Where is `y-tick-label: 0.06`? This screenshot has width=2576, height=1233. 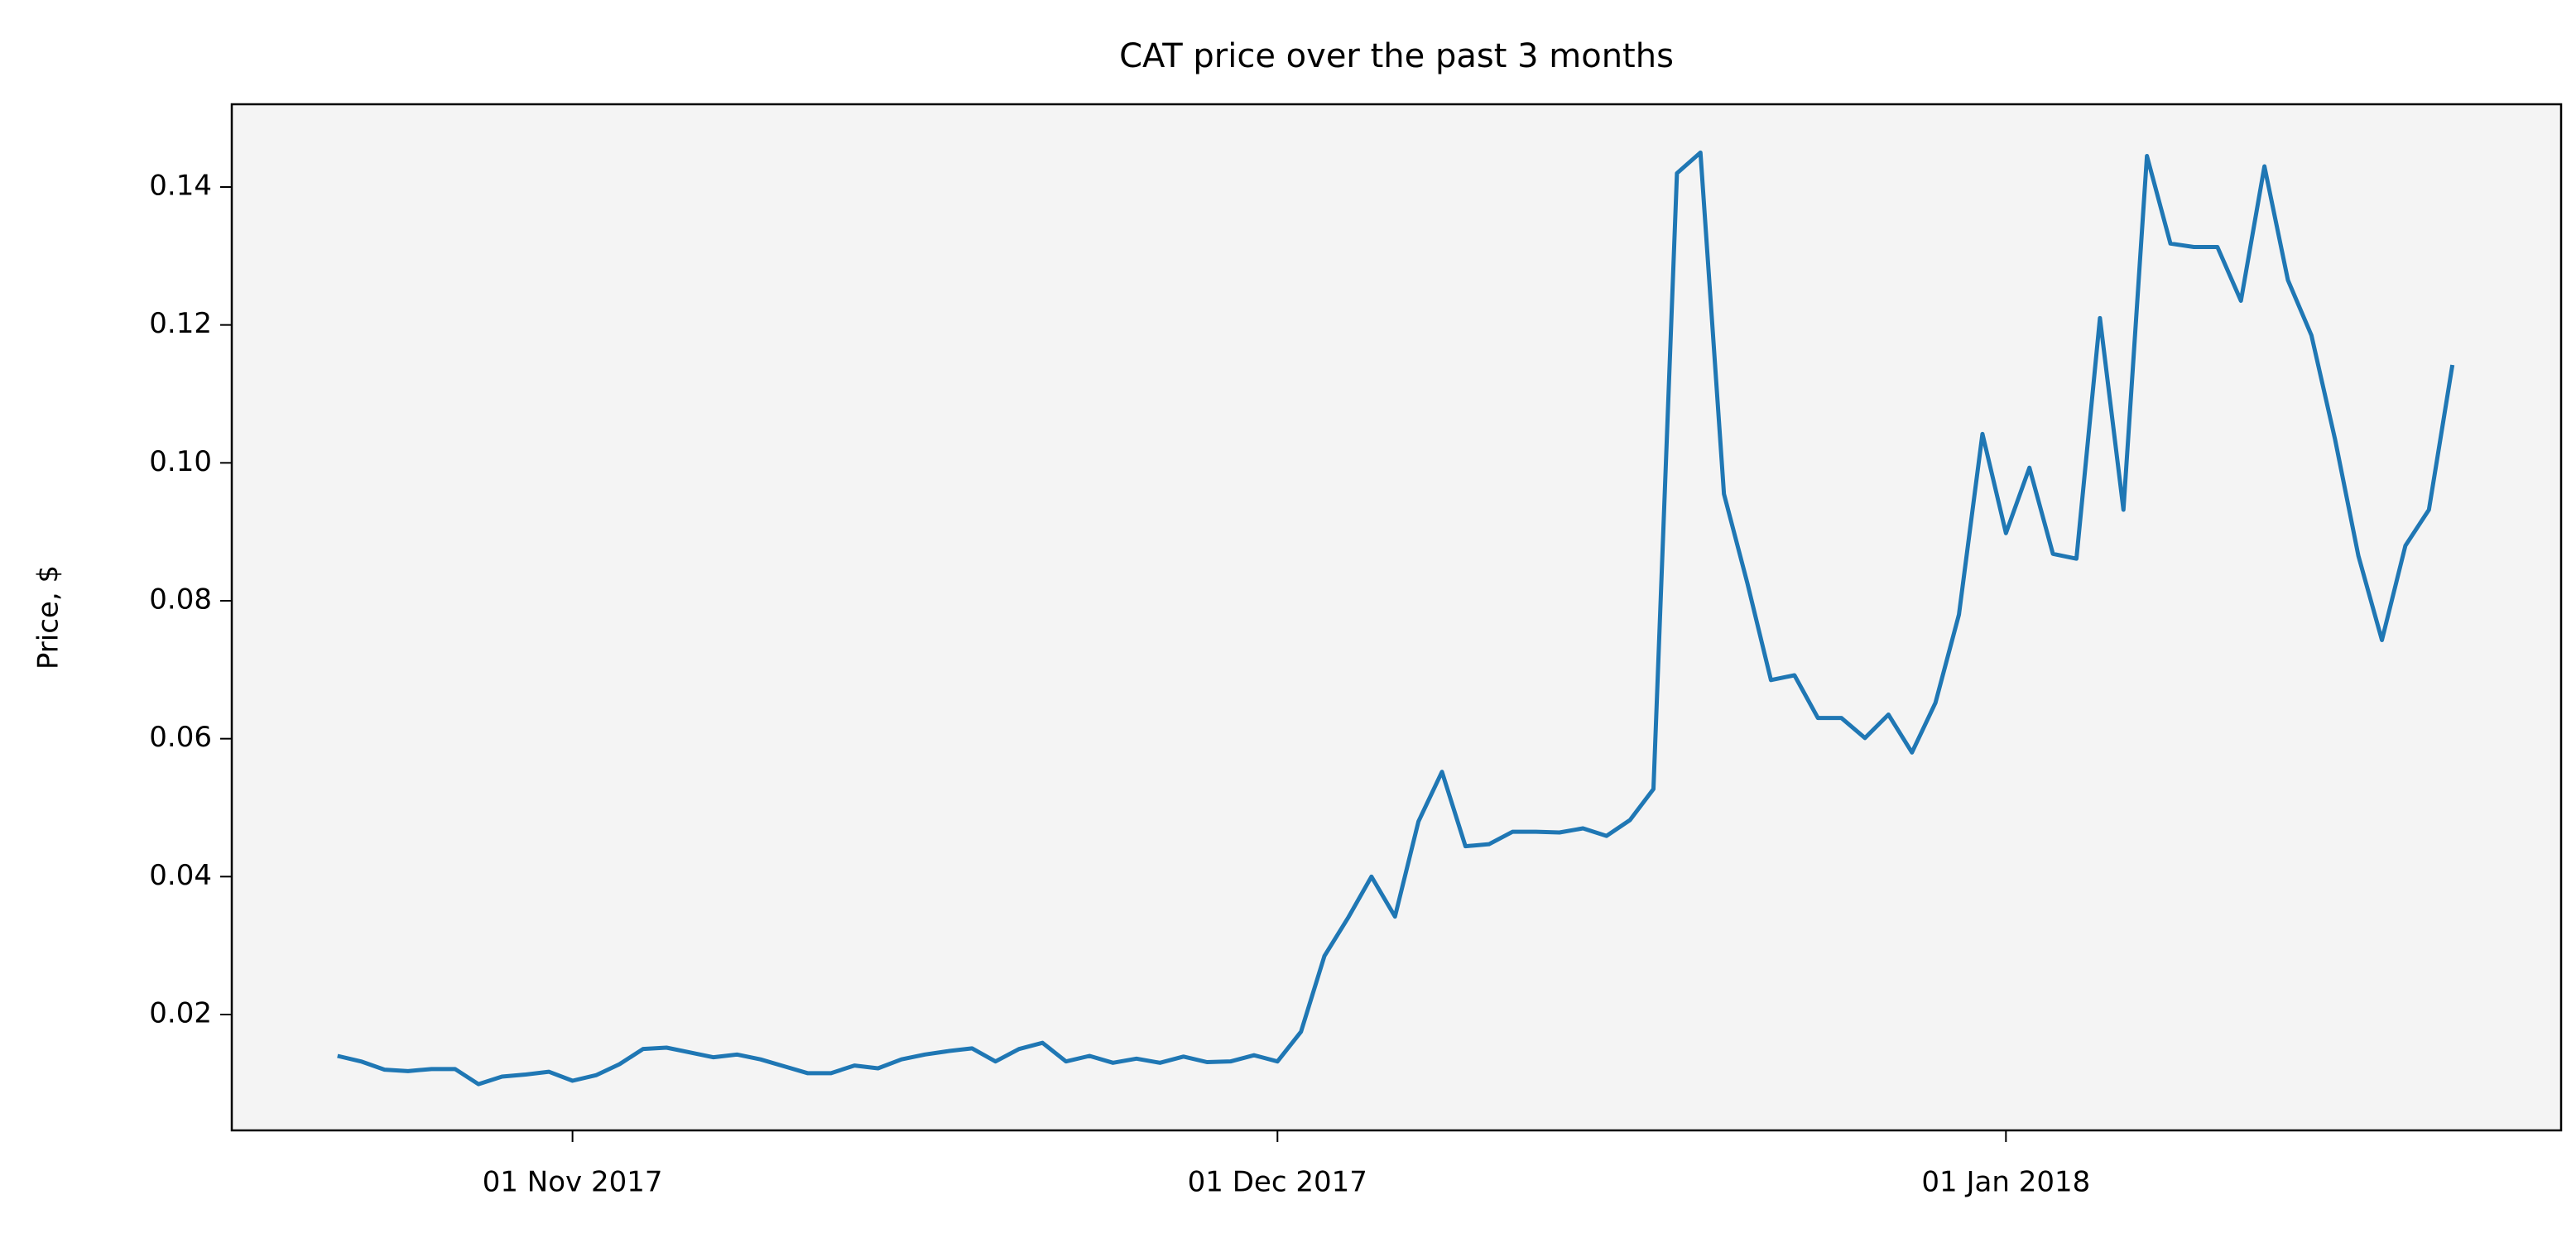
y-tick-label: 0.06 is located at coordinates (180, 737).